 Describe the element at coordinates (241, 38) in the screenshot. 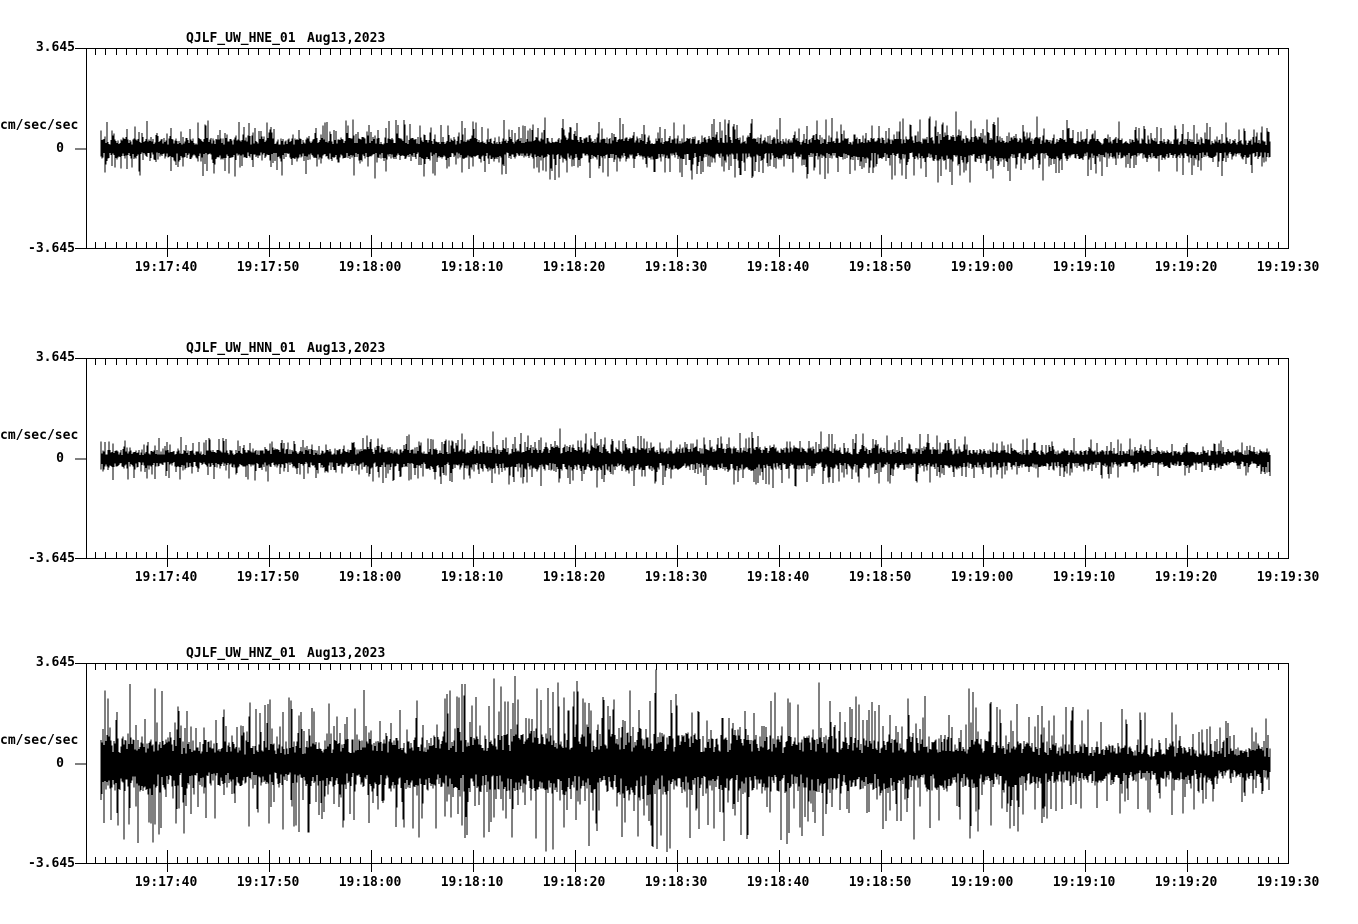

I see `panel-station-label: QJLF_UW_HNE_01` at that location.